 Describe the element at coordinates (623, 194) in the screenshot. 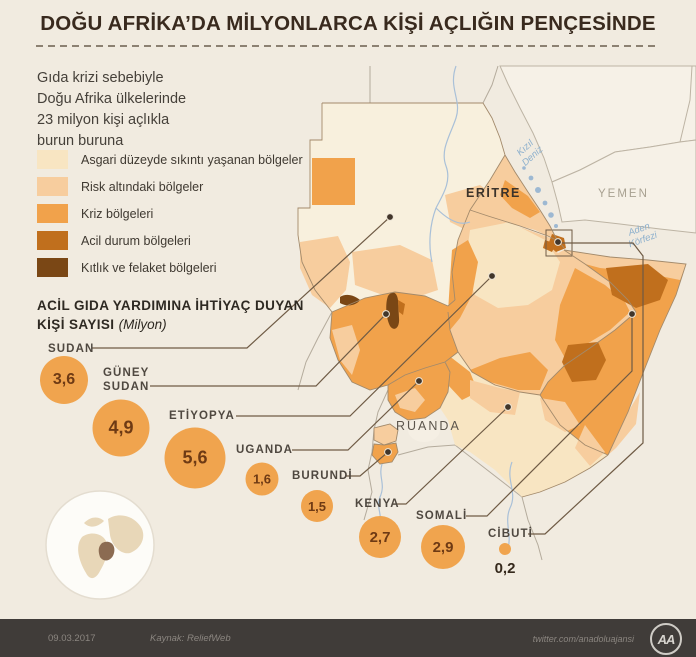

I see `yemen-map-label: YEMEN` at that location.